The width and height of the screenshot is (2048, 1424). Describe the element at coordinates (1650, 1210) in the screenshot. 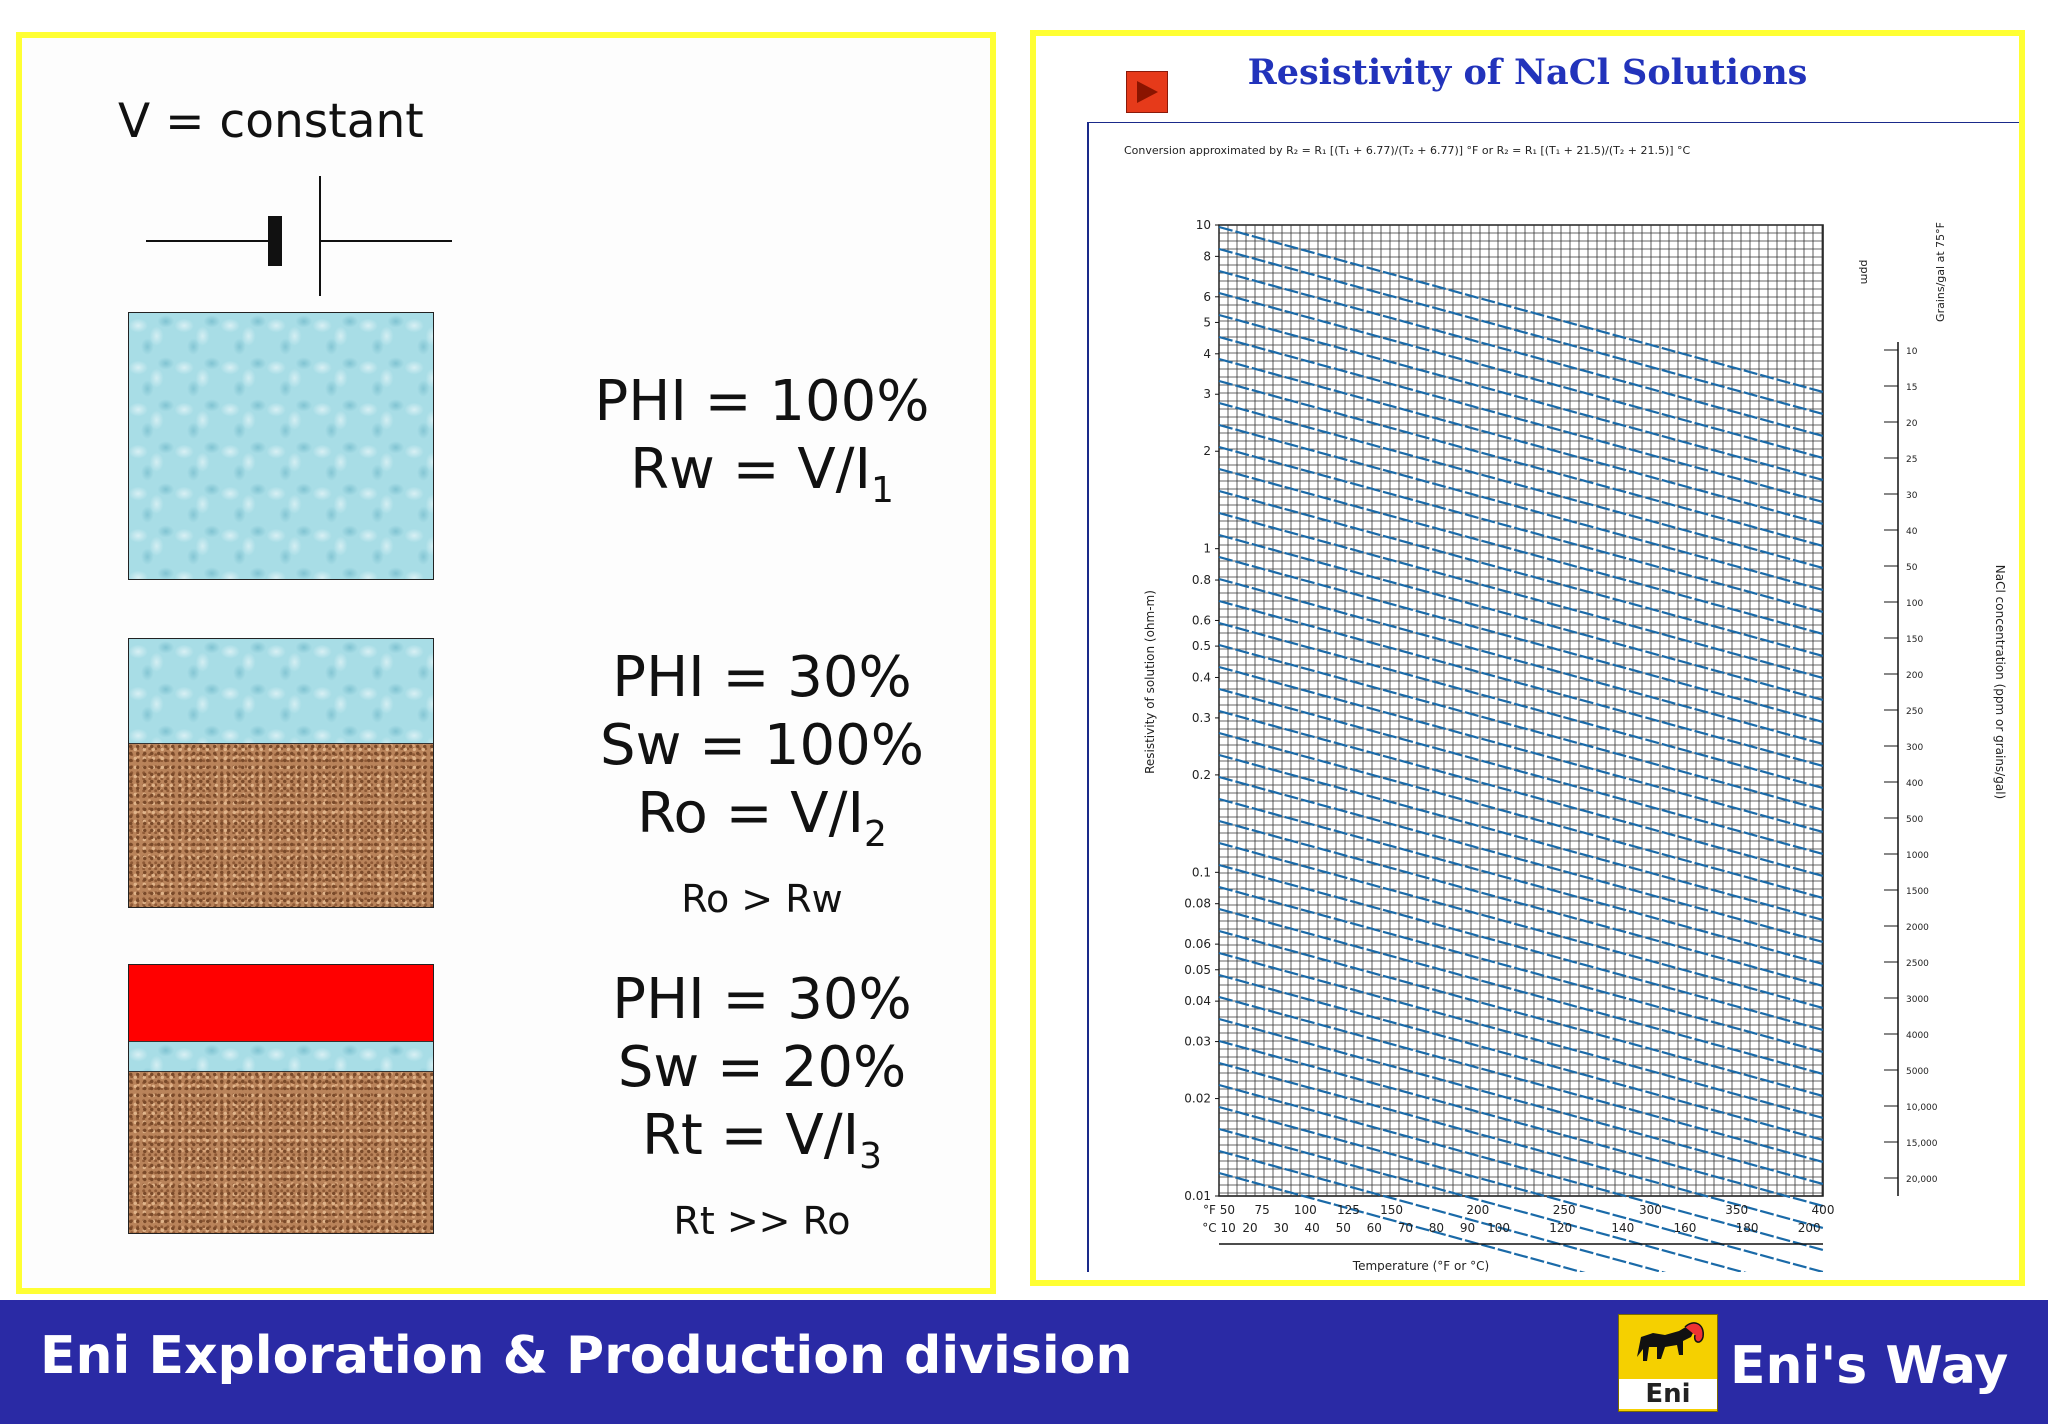

I see `x-tick-label-f: 300` at that location.